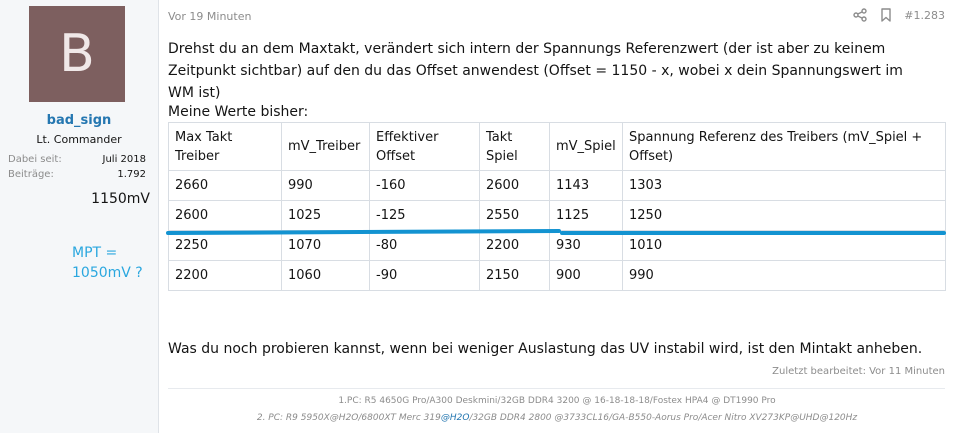  Describe the element at coordinates (348, 418) in the screenshot. I see `signature-line-2-part-a: 2. PC: R9 5950X@H2O/6800XT Merc 319` at that location.